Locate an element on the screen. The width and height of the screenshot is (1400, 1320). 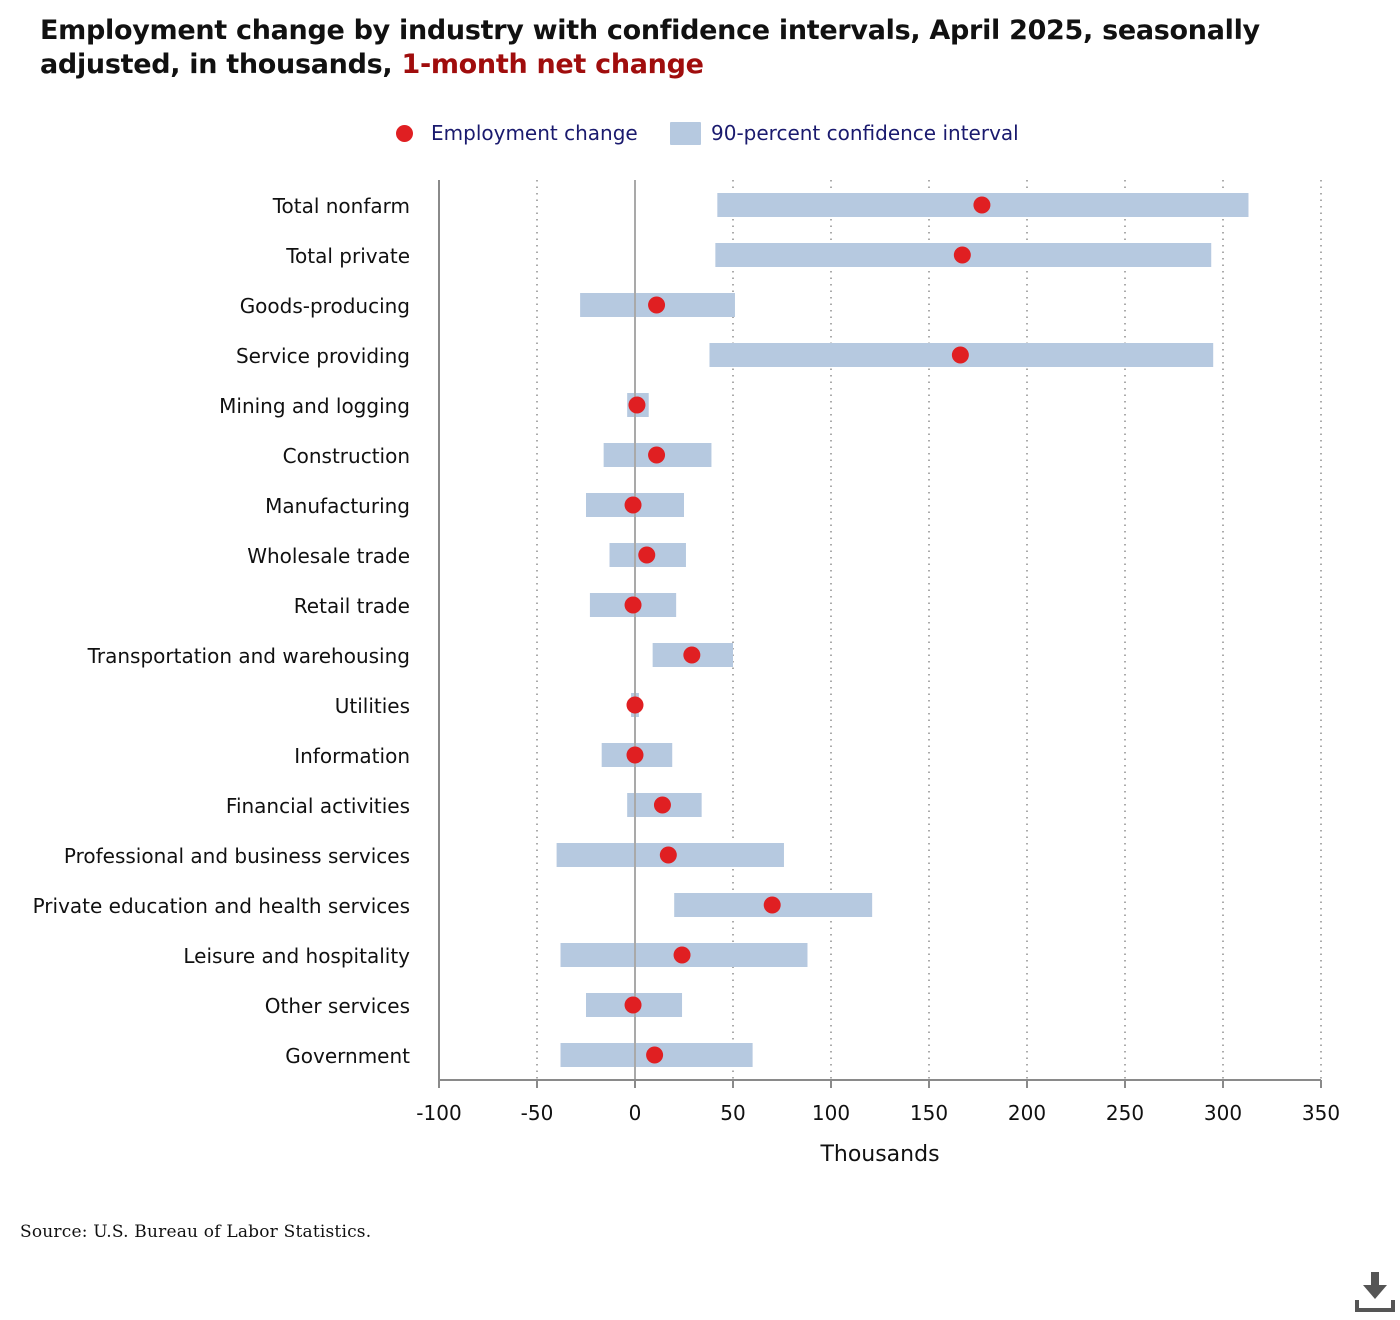
category-label: Total private is located at coordinates (347, 256).